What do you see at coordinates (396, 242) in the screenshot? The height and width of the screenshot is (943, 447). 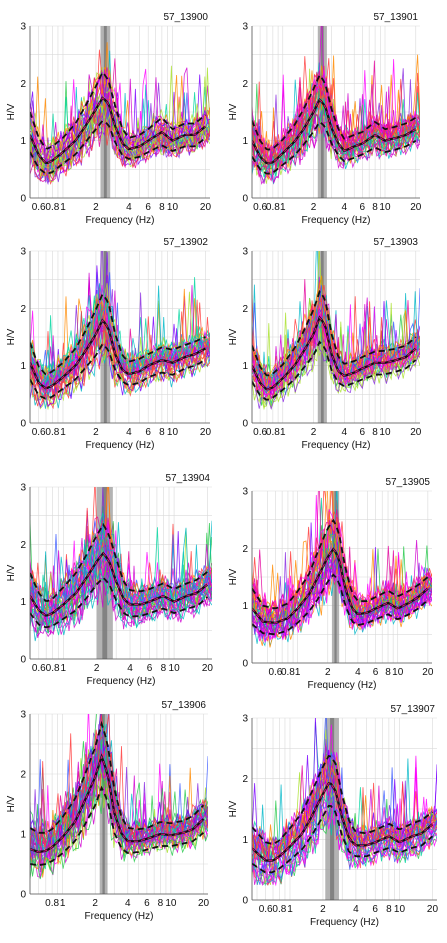 I see `panel-title: 57_13903` at bounding box center [396, 242].